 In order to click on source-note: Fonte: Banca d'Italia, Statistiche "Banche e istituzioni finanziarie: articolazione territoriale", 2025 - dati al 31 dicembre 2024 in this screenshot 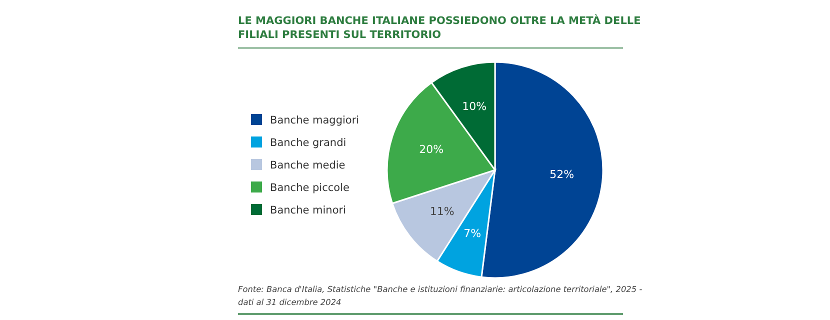, I will do `click(440, 295)`.